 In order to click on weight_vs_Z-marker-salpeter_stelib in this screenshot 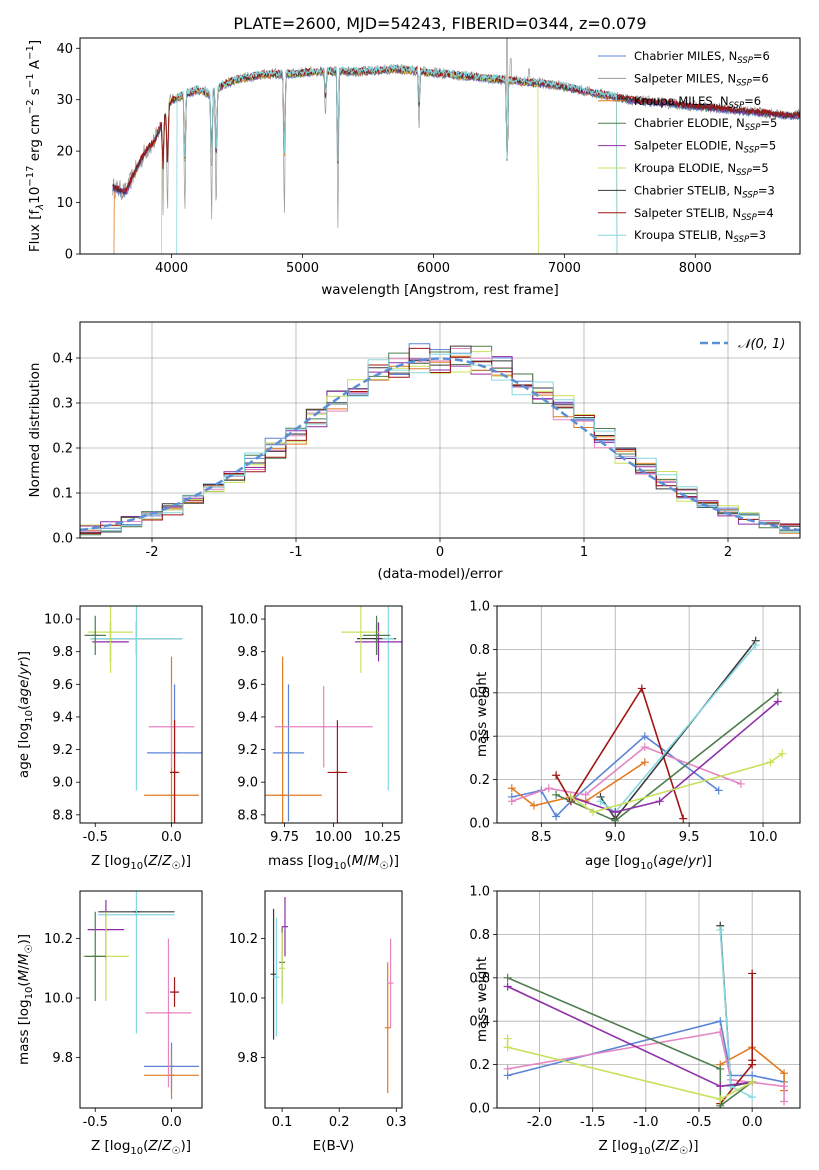, I will do `click(752, 973)`.